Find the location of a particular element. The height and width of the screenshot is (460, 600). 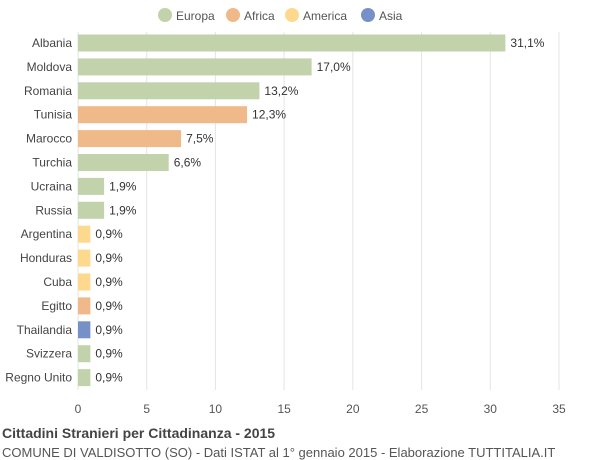

category-label-egitto: Egitto is located at coordinates (56, 306).